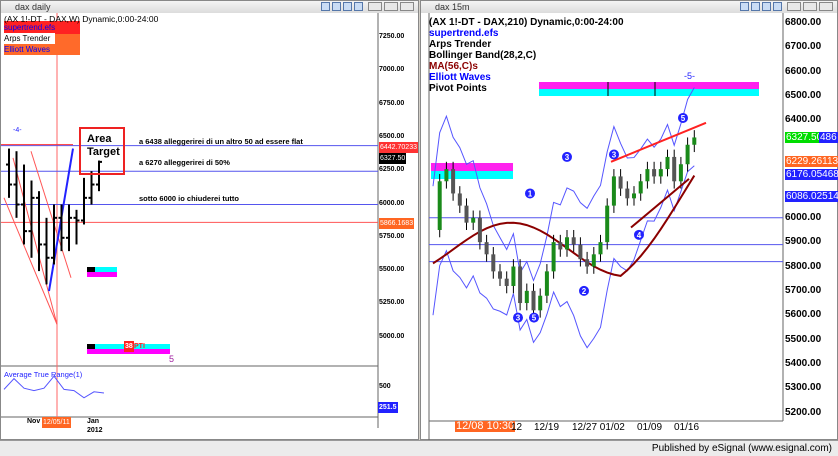 The image size is (838, 456). Describe the element at coordinates (458, 88) in the screenshot. I see `study-label: Pivot Points` at that location.